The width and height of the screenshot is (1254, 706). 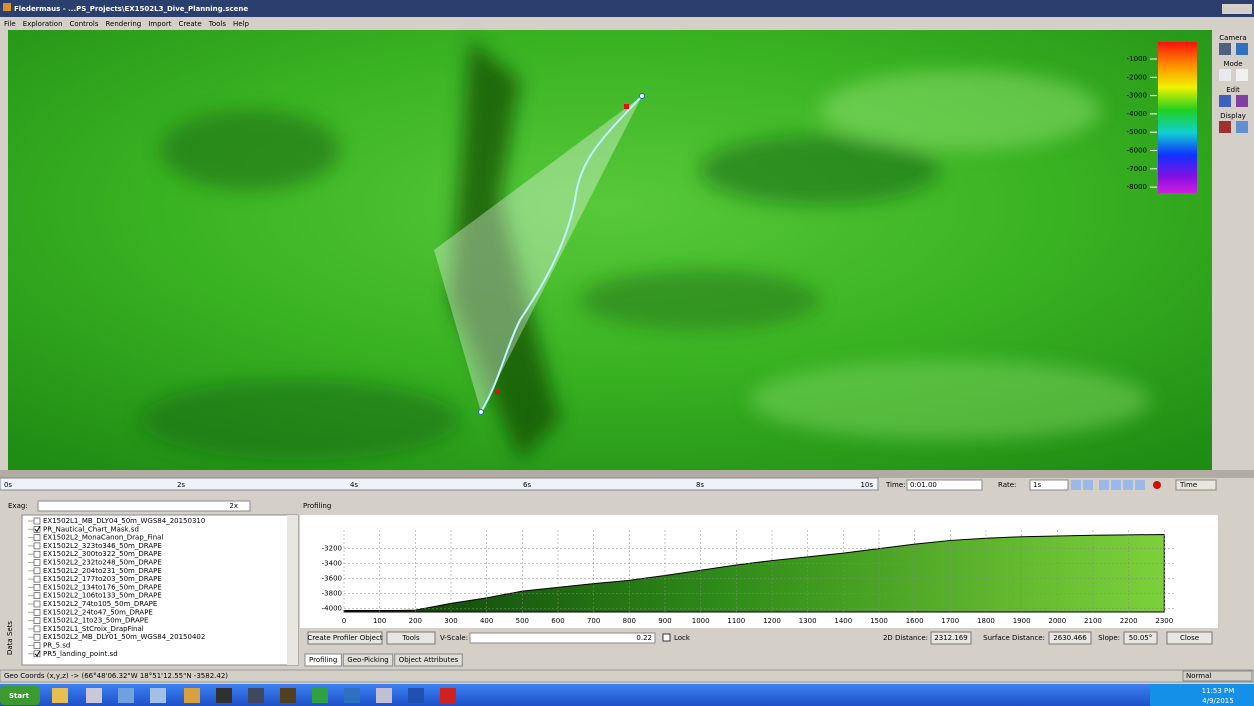 I want to click on x-tick-label: 1900, so click(x=1022, y=621).